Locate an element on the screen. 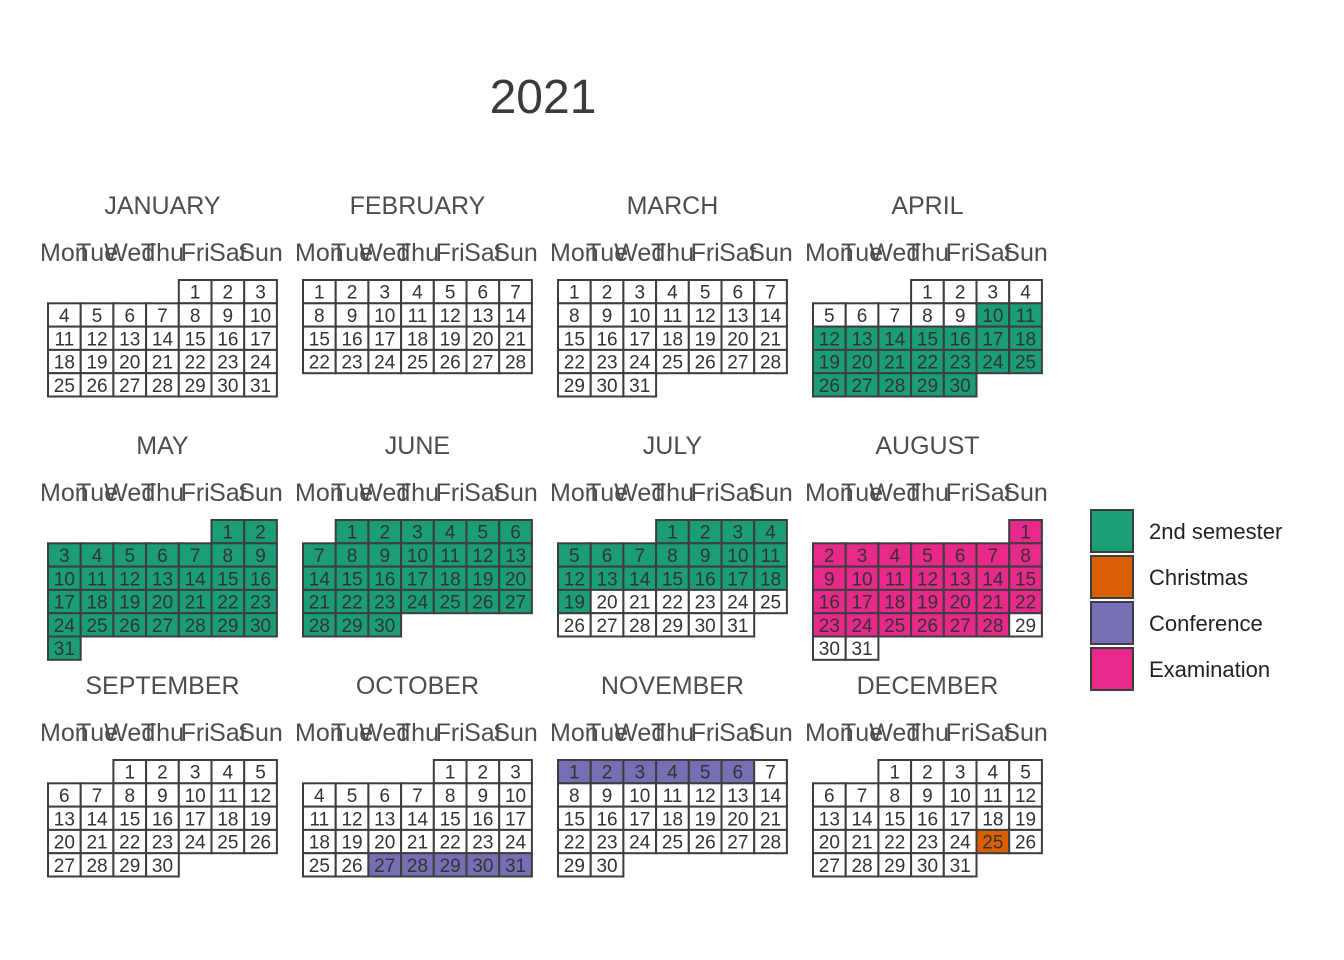 The image size is (1344, 960). day-number: 29 is located at coordinates (351, 626).